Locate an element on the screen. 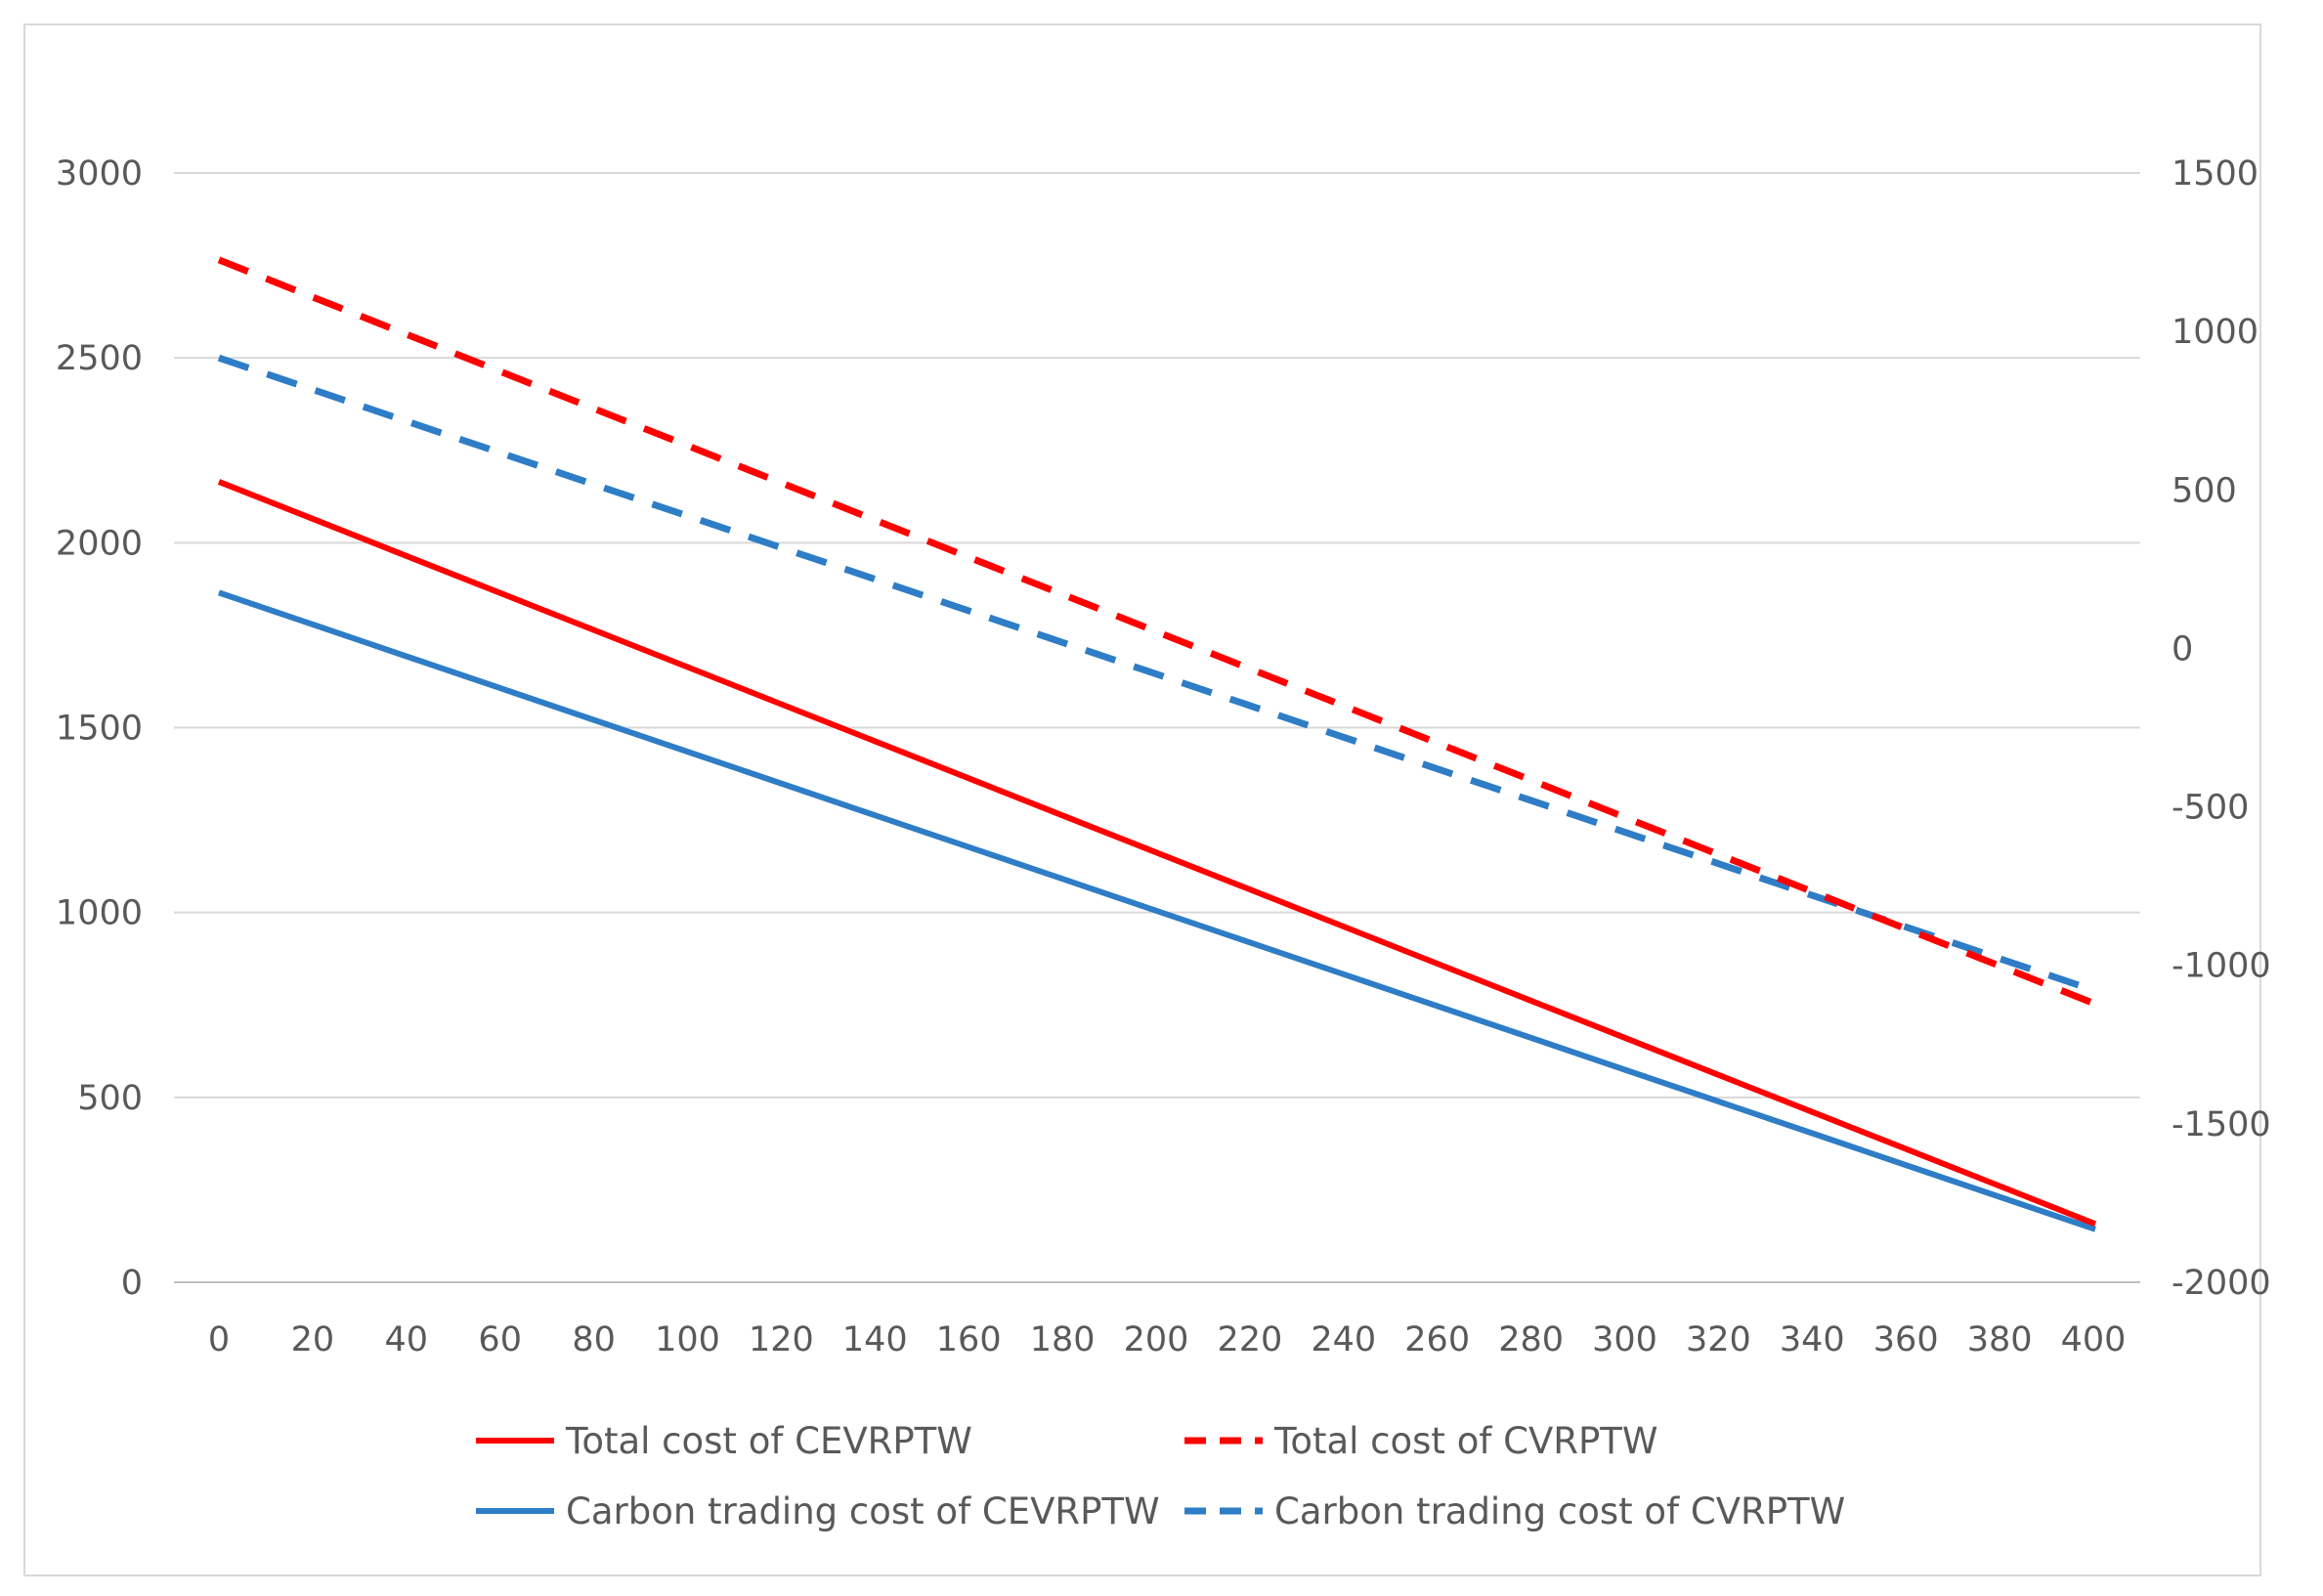  y2-tick-label: -1000 is located at coordinates (2221, 966).